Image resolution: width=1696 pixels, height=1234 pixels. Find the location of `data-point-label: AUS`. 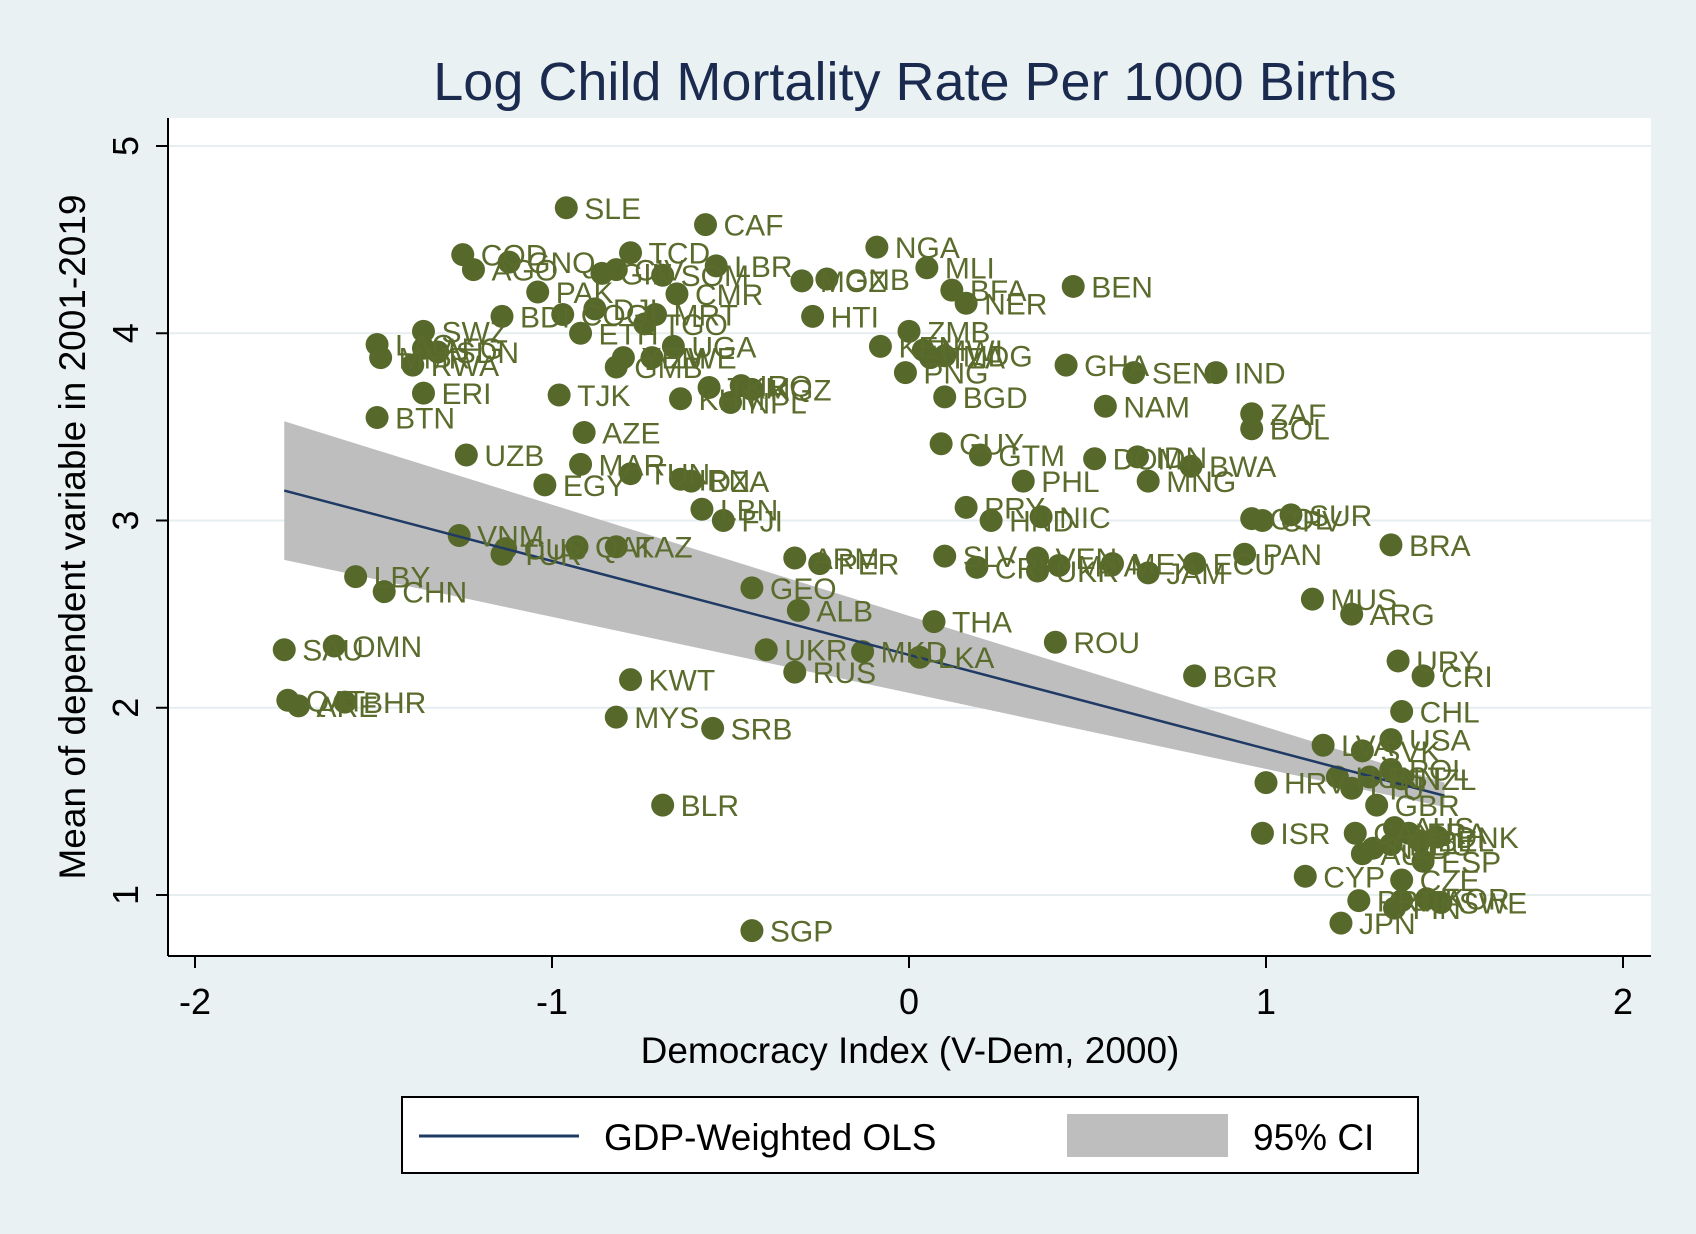

data-point-label: AUS is located at coordinates (1444, 829).